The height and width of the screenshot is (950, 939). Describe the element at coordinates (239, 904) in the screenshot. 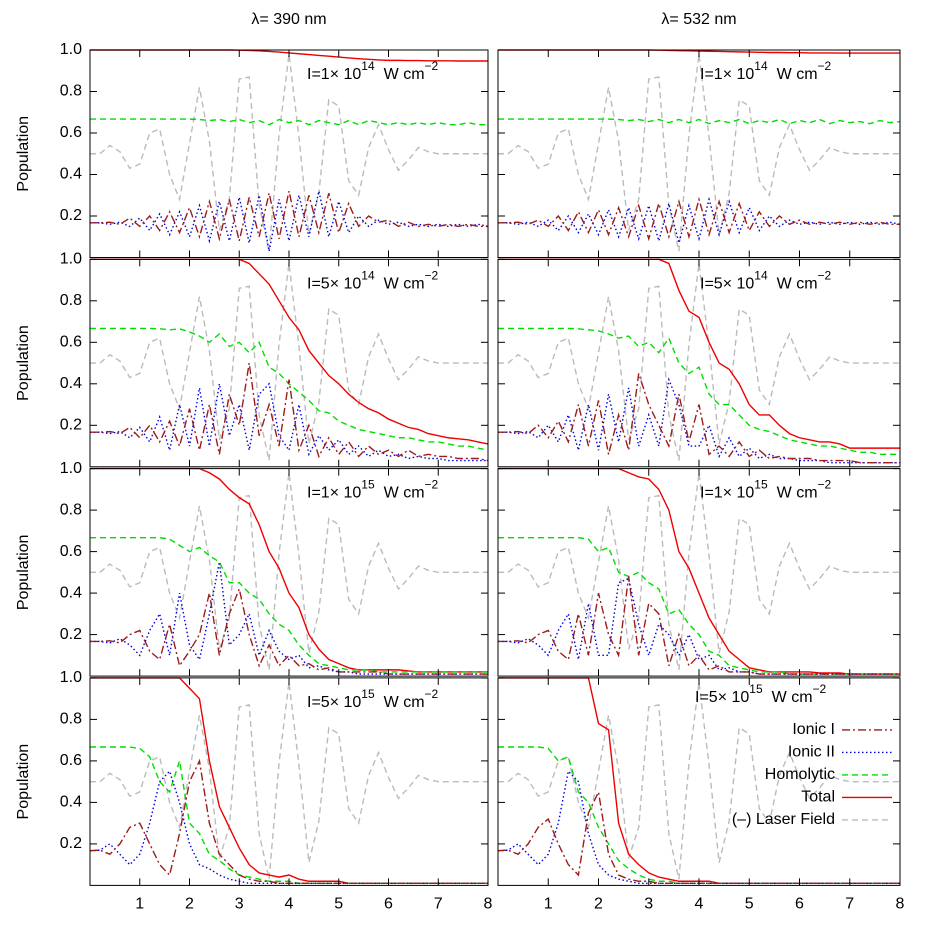

I see `x-tick-label: 3` at that location.